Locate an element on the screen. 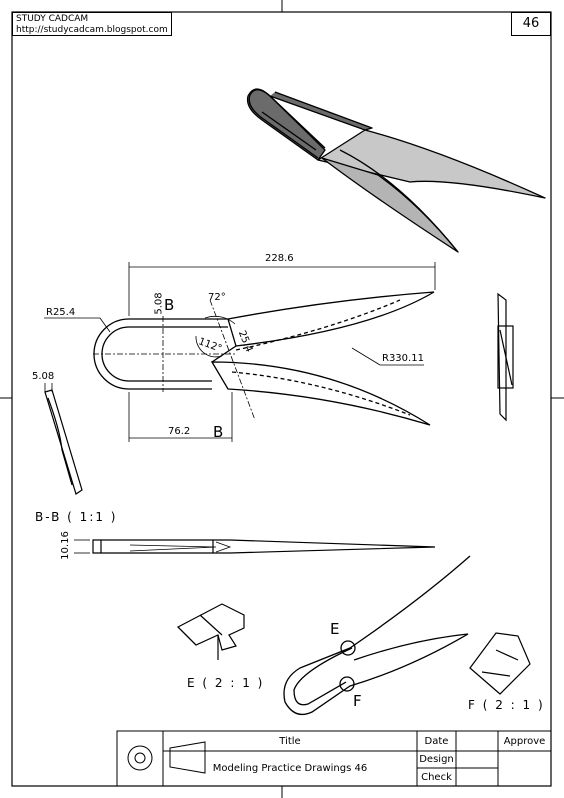 This screenshot has width=564, height=798. title-header: Title is located at coordinates (290, 741).